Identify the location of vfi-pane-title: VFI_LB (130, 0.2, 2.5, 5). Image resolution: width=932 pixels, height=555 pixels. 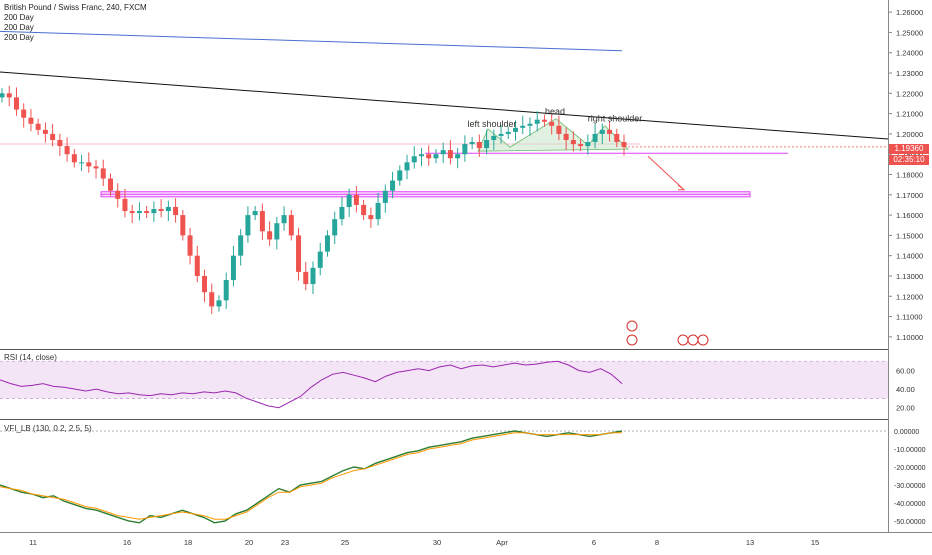
(48, 428).